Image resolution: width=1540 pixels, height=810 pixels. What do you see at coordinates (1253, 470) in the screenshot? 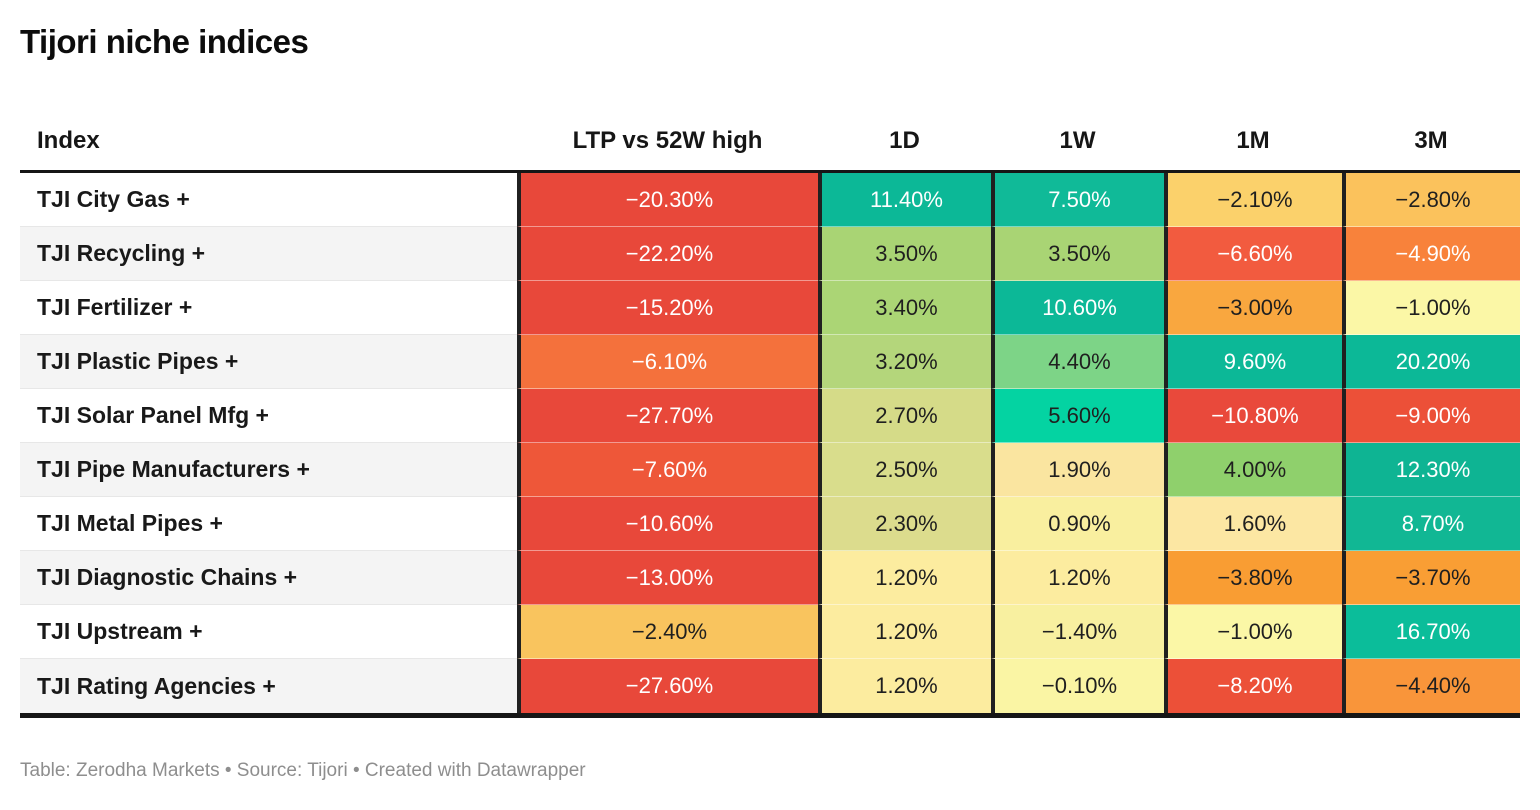
I see `cell-1m: 4.00%` at bounding box center [1253, 470].